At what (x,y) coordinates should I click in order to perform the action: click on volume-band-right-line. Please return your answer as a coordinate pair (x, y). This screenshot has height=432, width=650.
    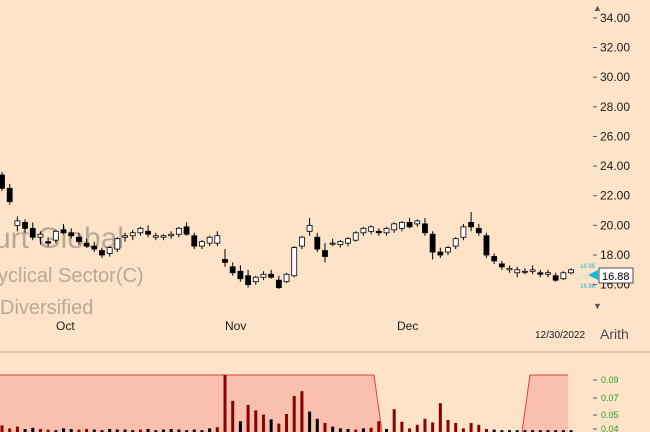
    Looking at the image, I should click on (544, 403).